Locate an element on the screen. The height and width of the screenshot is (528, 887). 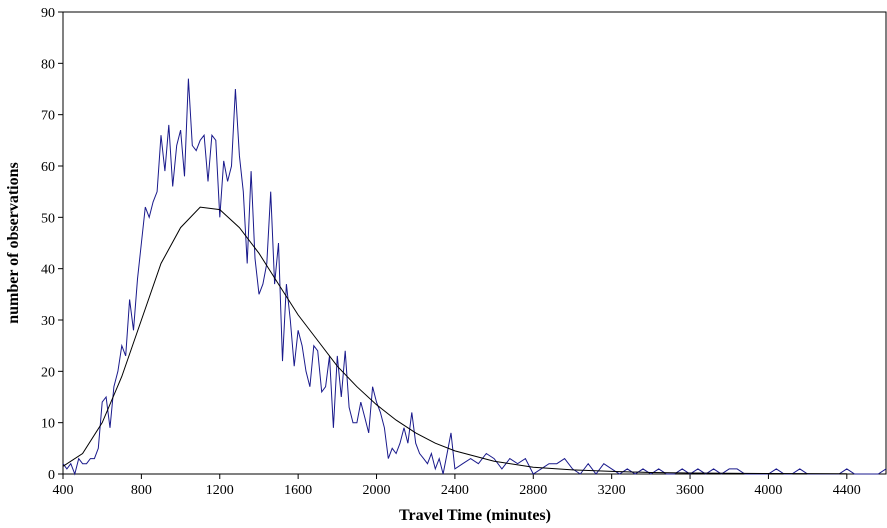
x-tick-label: 4400 is located at coordinates (847, 490).